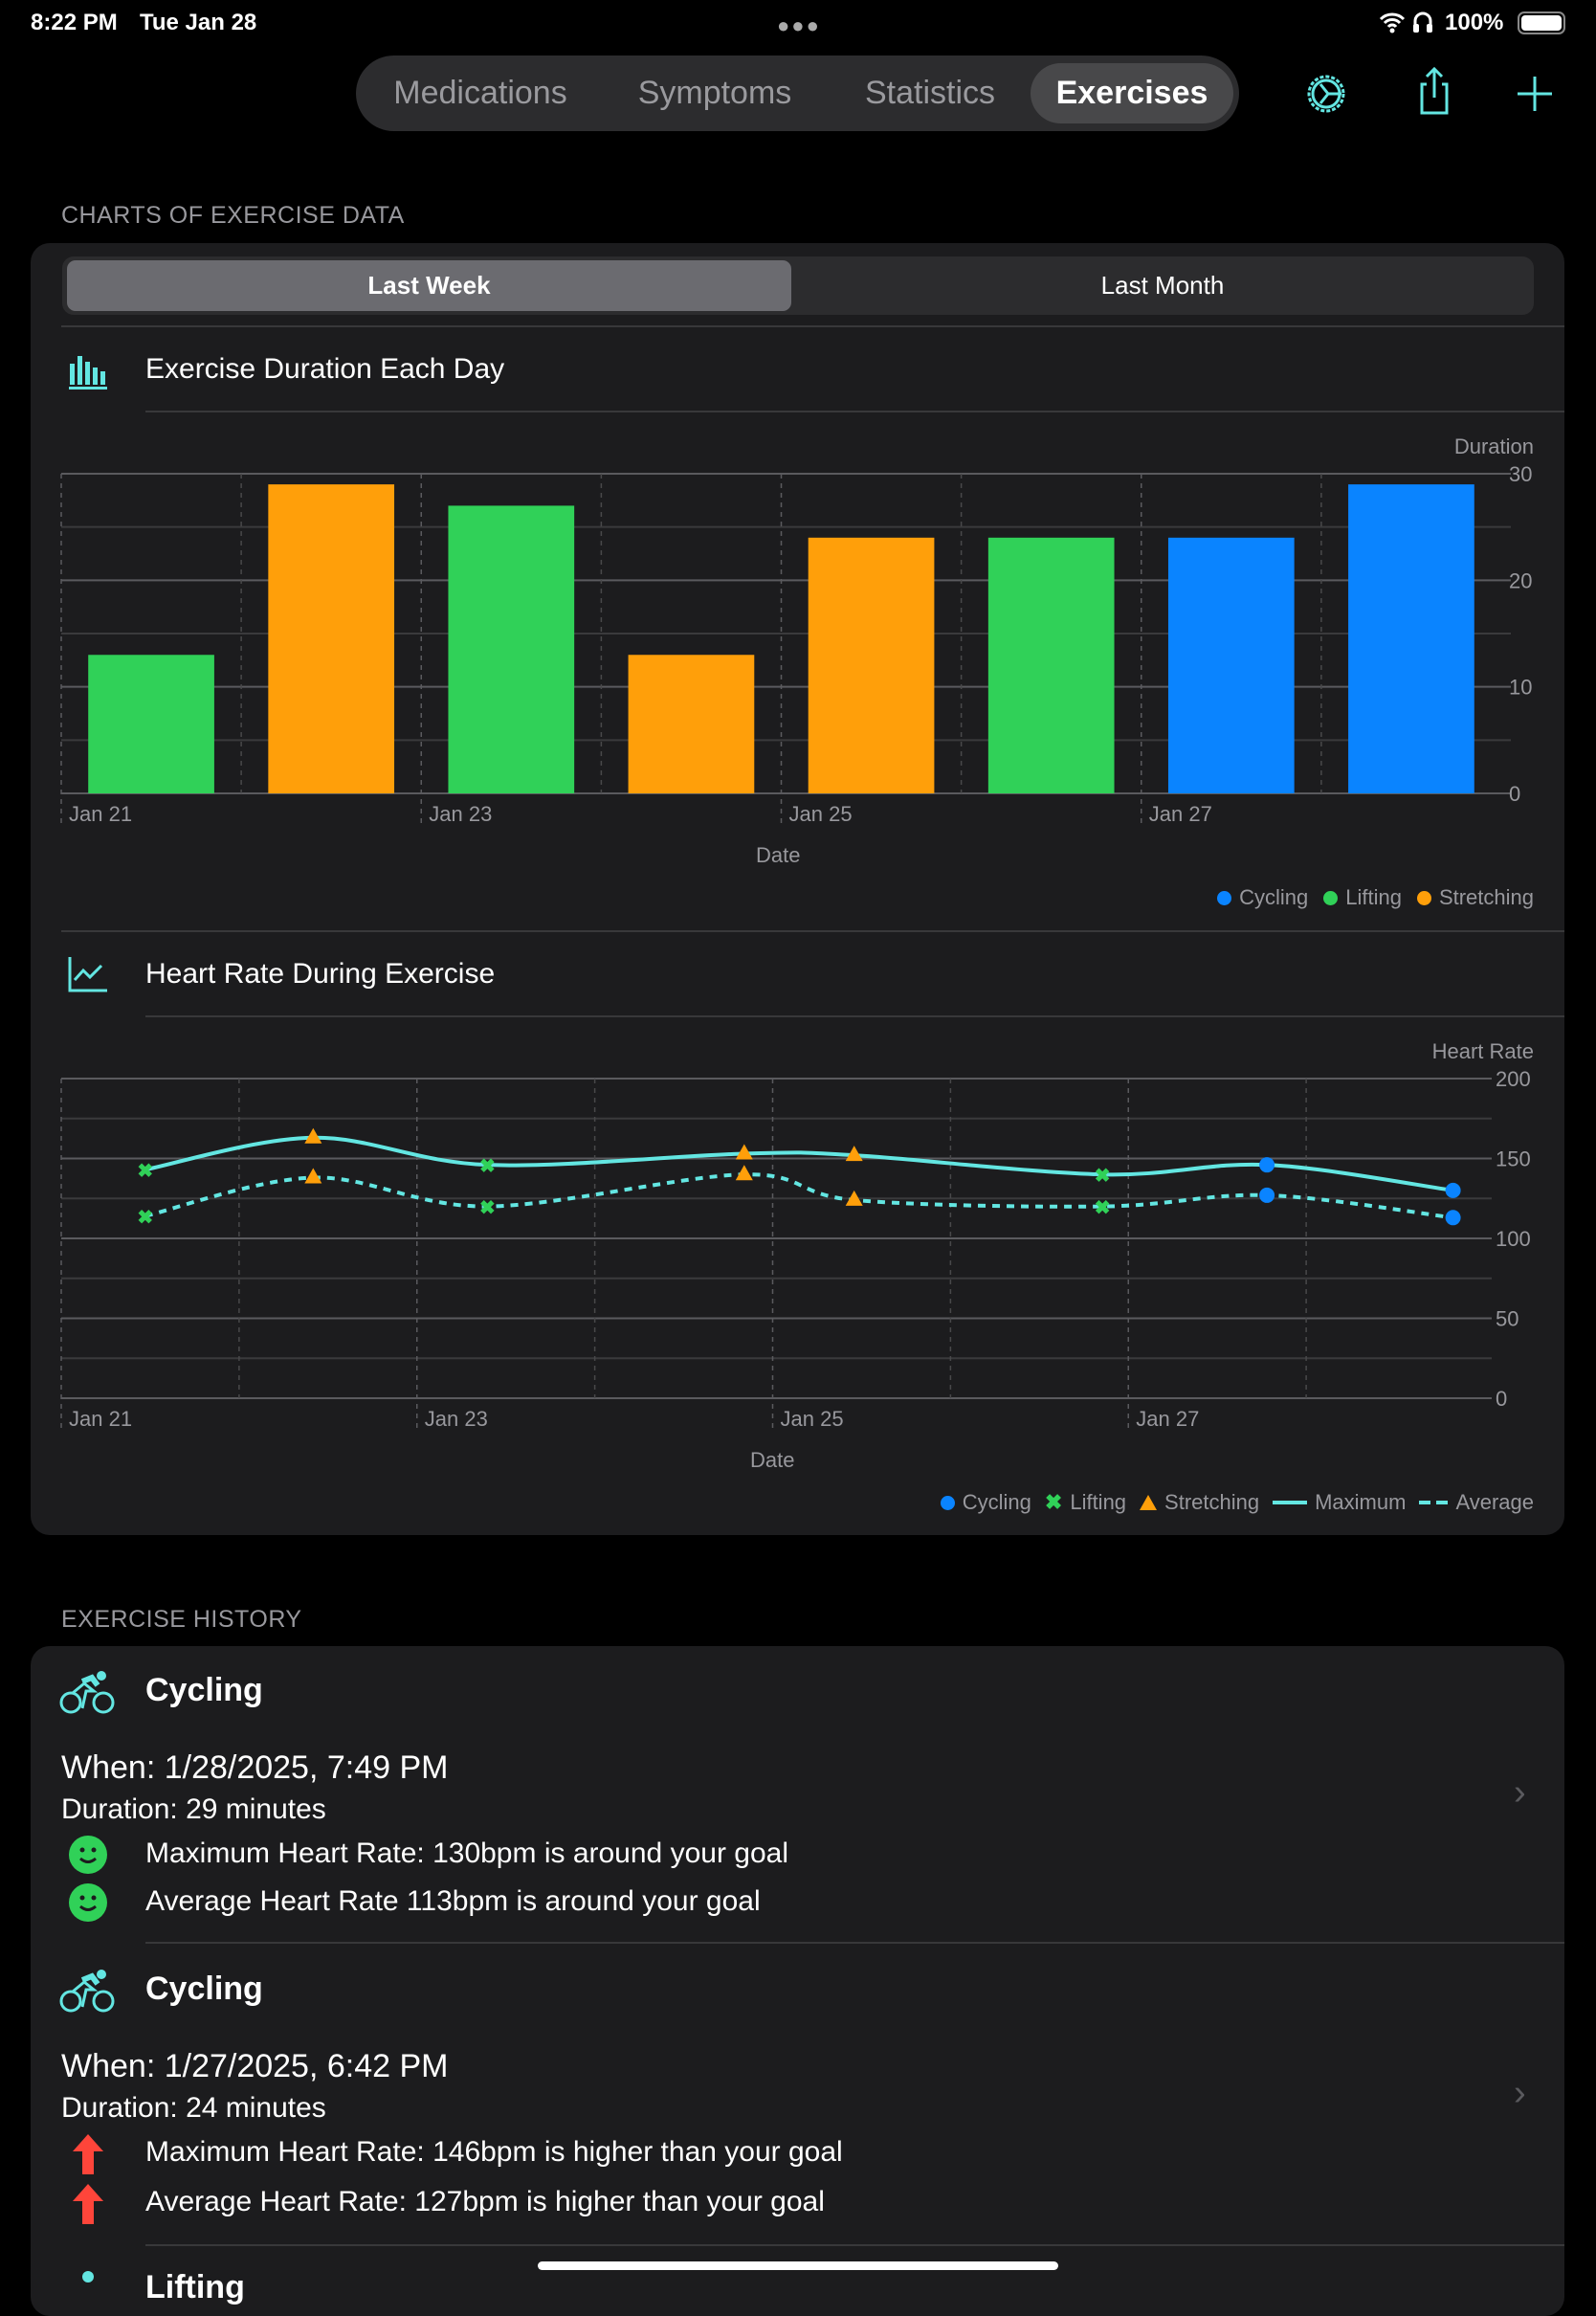 This screenshot has height=2316, width=1596. Describe the element at coordinates (255, 1767) in the screenshot. I see `history-item-when: When: 1/28/2025, 7:49 PM` at that location.